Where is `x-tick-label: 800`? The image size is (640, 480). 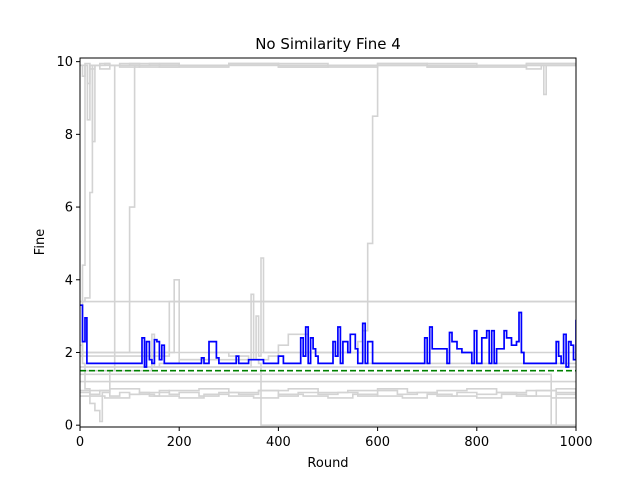
x-tick-label: 800 is located at coordinates (476, 442).